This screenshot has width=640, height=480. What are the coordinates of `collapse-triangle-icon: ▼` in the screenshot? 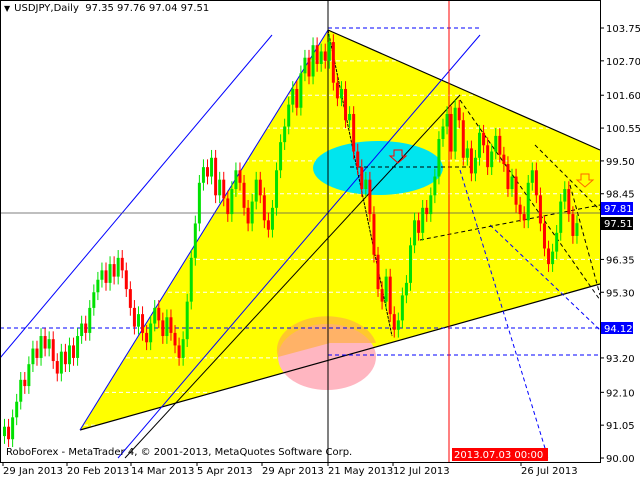 It's located at (7, 8).